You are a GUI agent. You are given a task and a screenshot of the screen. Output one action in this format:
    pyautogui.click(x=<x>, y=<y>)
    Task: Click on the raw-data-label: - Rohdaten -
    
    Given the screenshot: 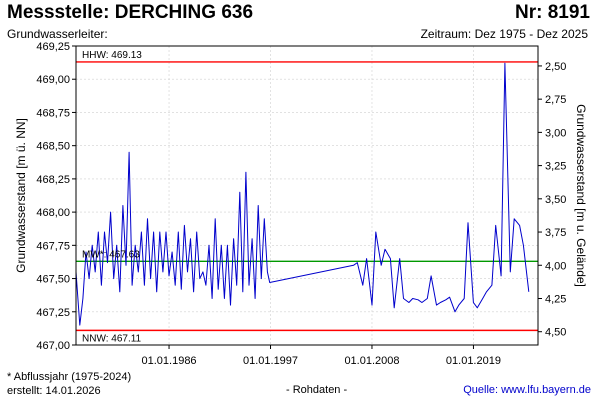 What is the action you would take?
    pyautogui.click(x=317, y=390)
    